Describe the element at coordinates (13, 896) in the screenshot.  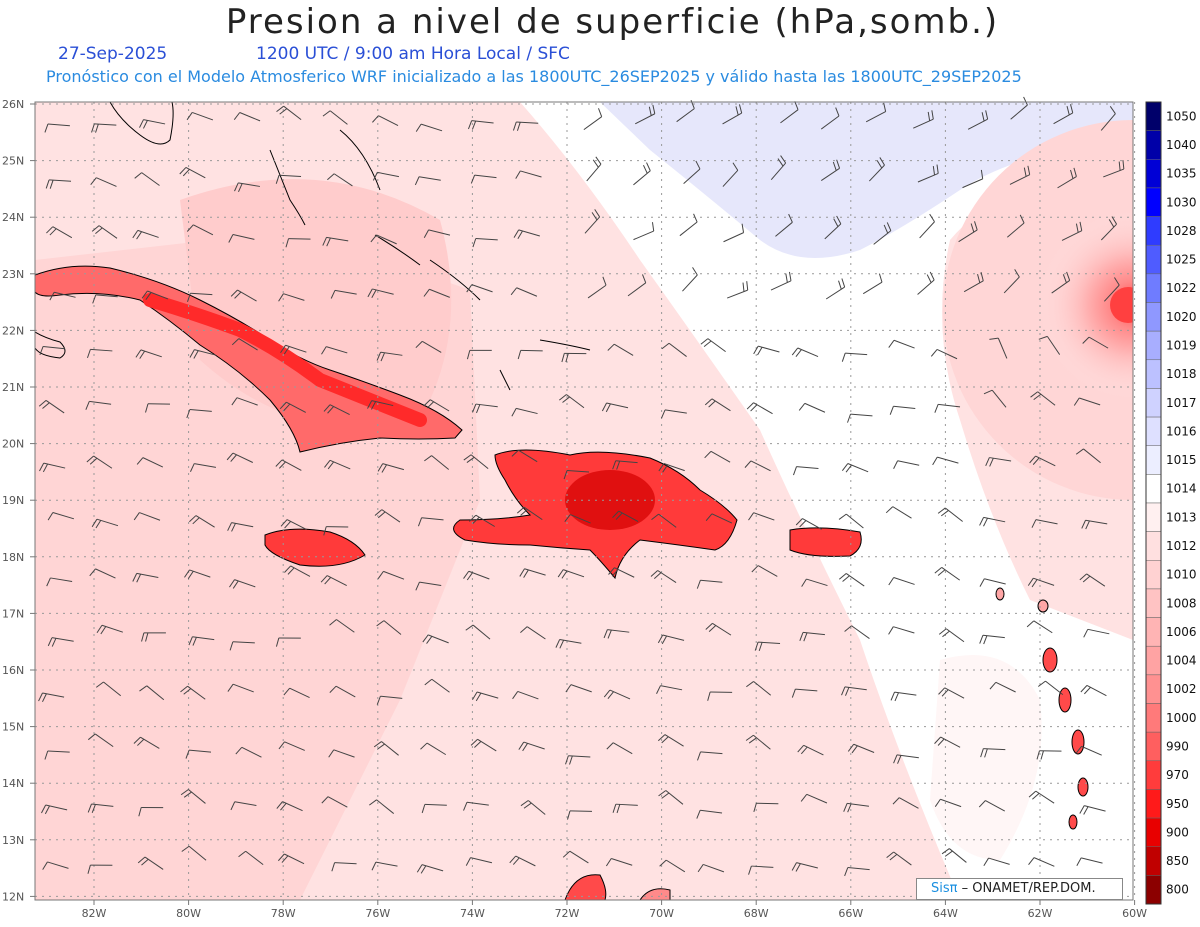
I see `lat-label: 12N` at that location.